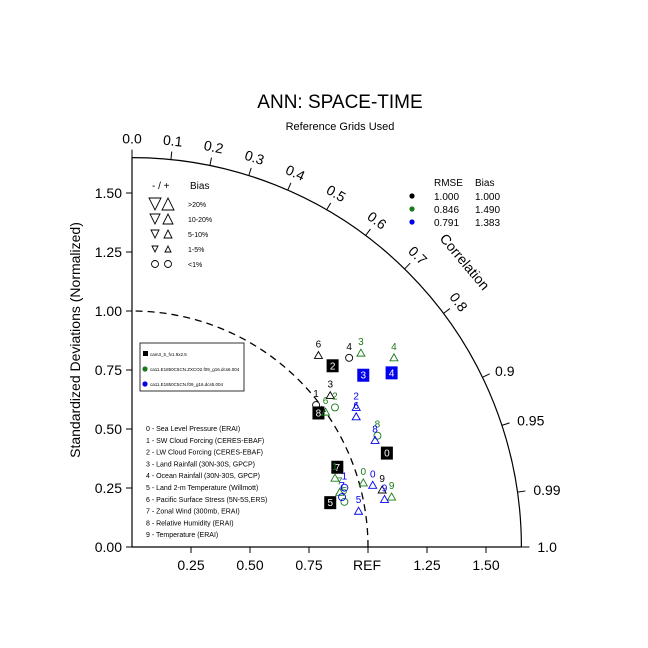  What do you see at coordinates (75, 340) in the screenshot?
I see `y-axis-label: Standardized Deviations (Normalized)` at bounding box center [75, 340].